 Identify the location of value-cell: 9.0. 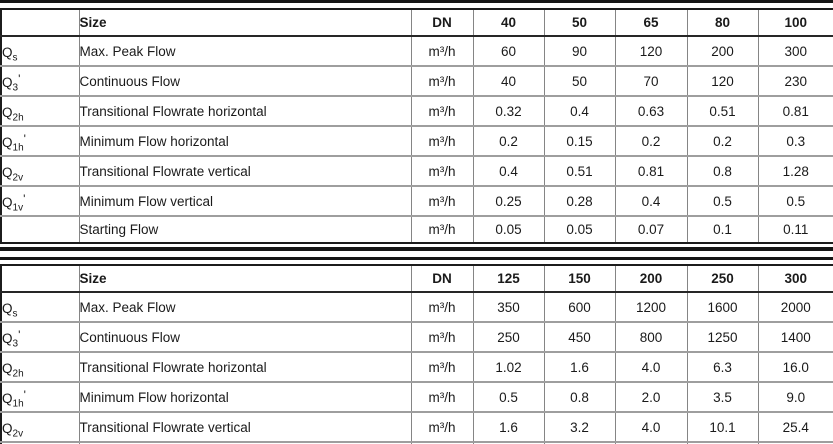
(795, 396).